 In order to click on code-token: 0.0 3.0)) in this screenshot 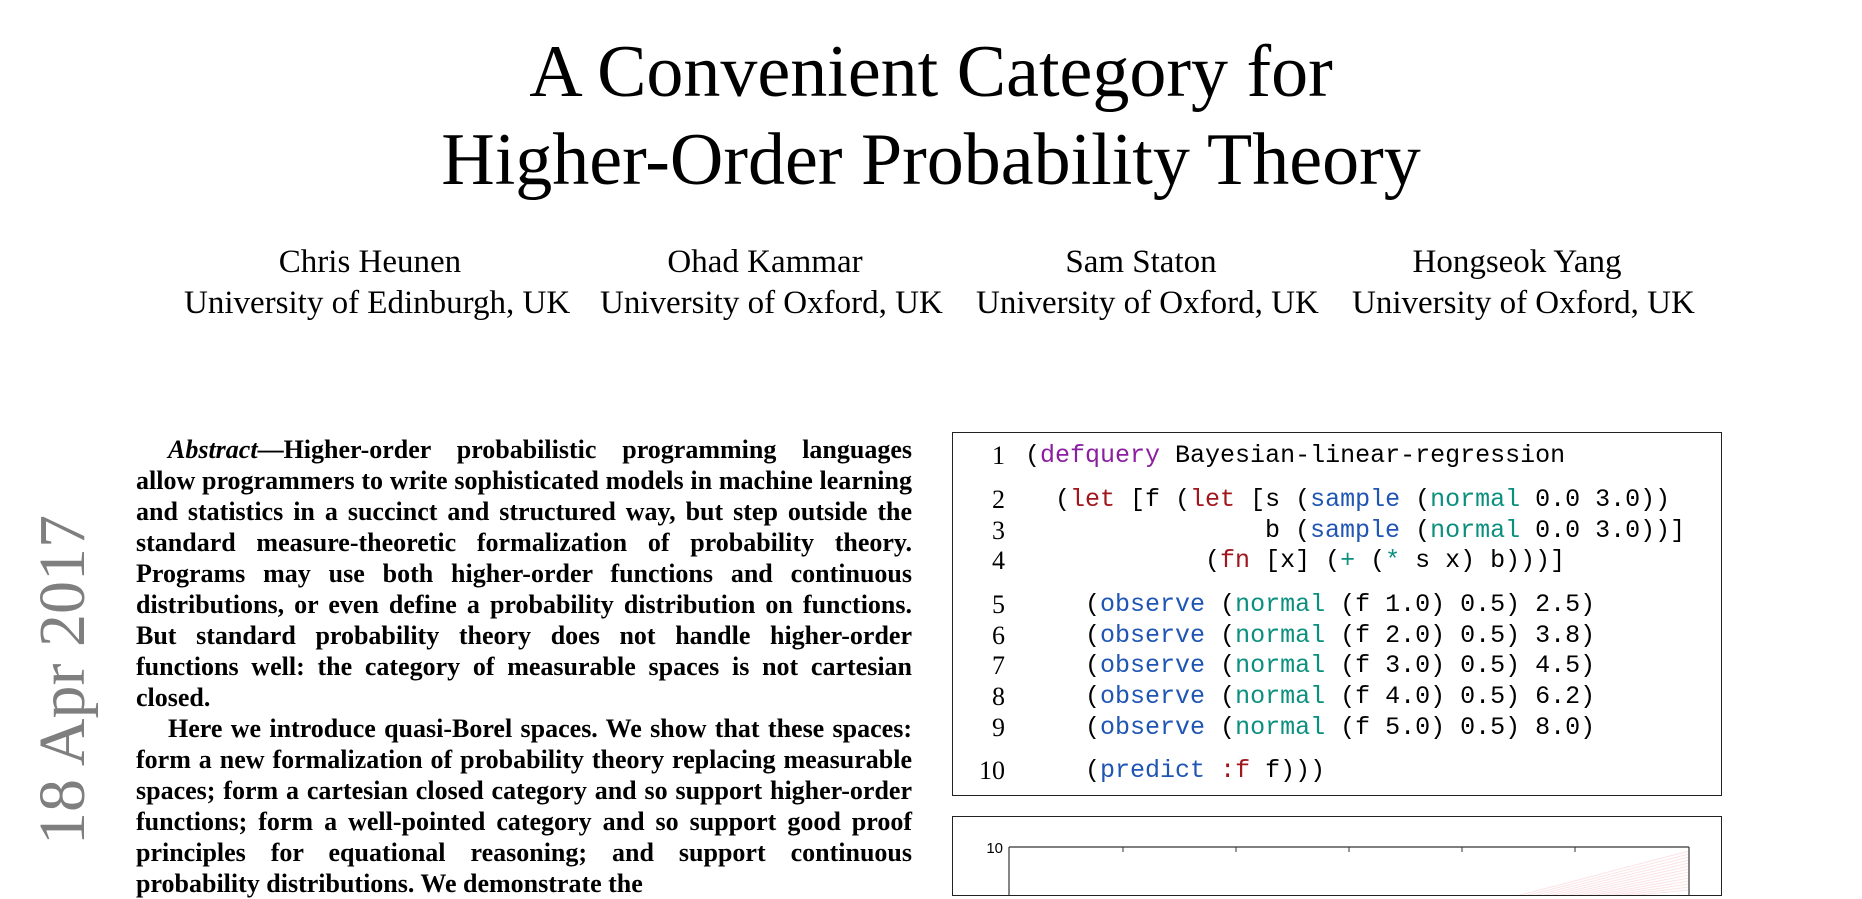, I will do `click(1595, 499)`.